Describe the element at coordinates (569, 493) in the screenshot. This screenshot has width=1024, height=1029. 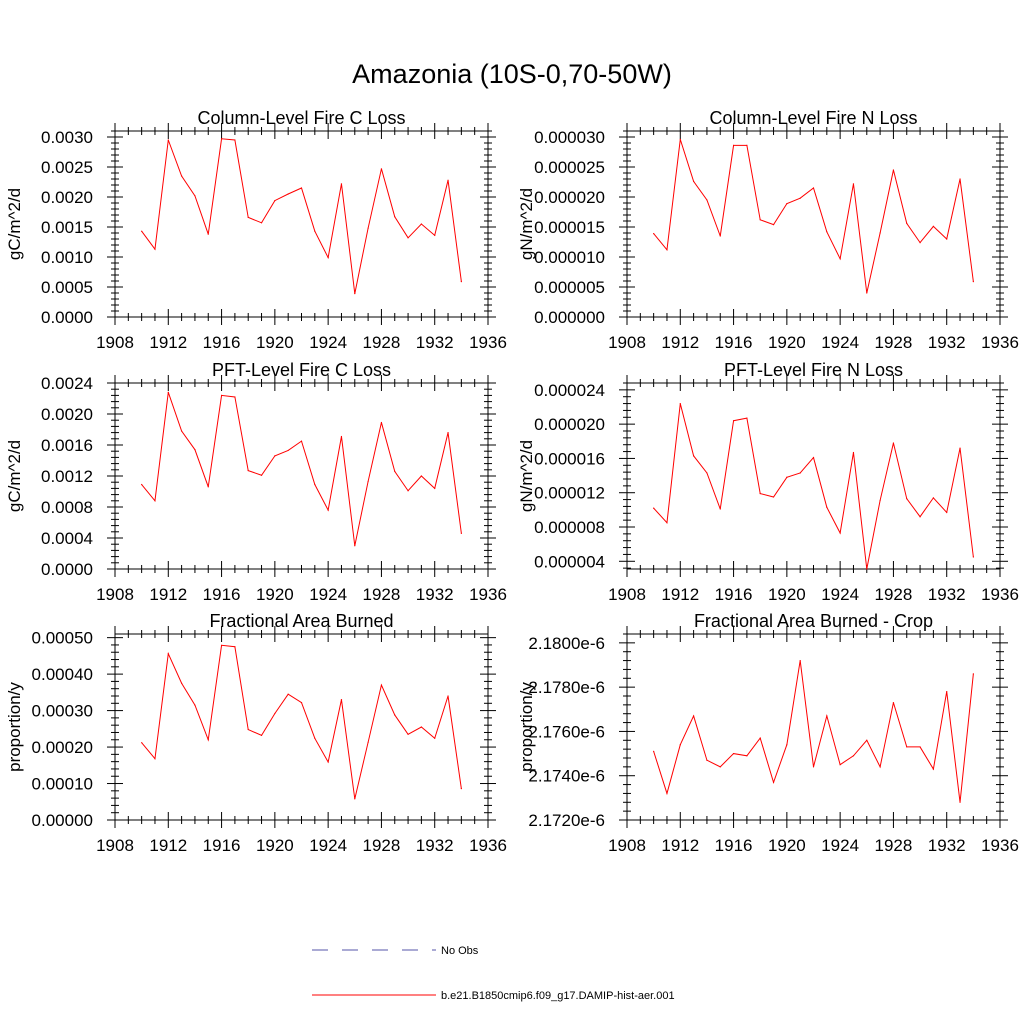
I see `y-tick-label: 0.000012` at that location.